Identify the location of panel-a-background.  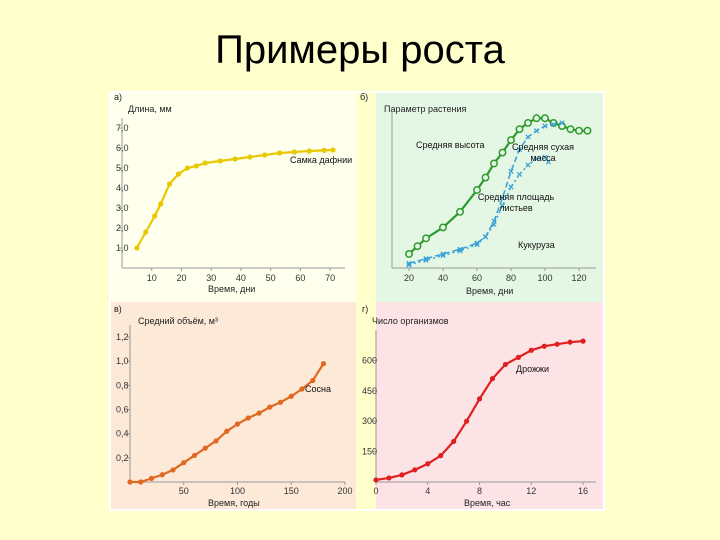
(233, 197).